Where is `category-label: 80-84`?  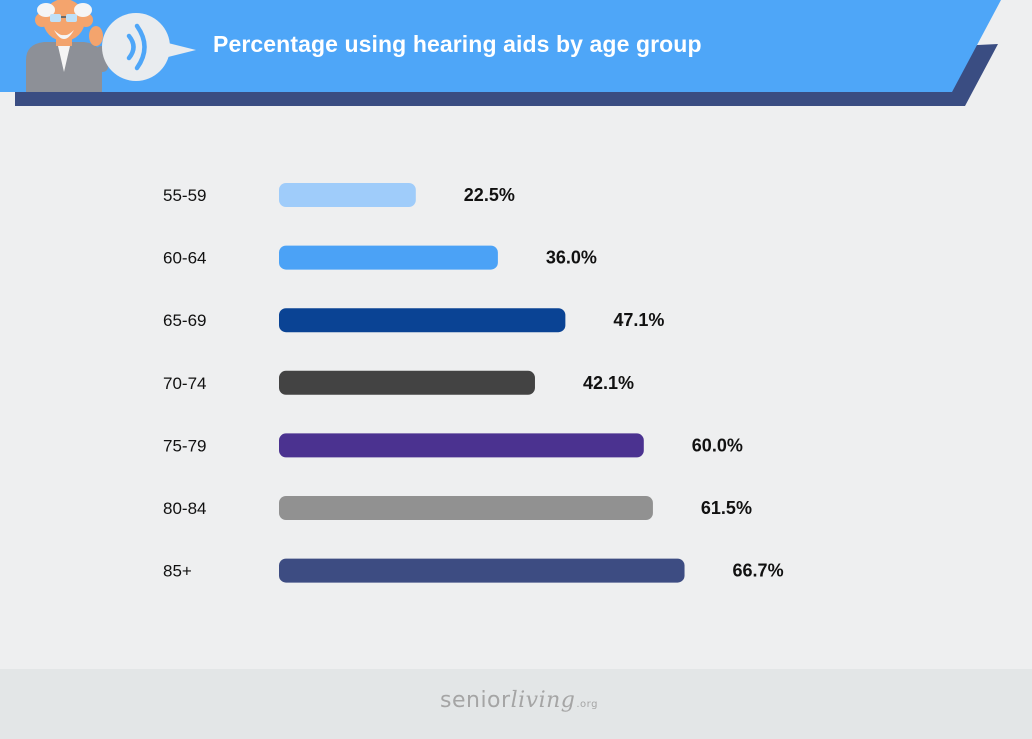 category-label: 80-84 is located at coordinates (184, 508).